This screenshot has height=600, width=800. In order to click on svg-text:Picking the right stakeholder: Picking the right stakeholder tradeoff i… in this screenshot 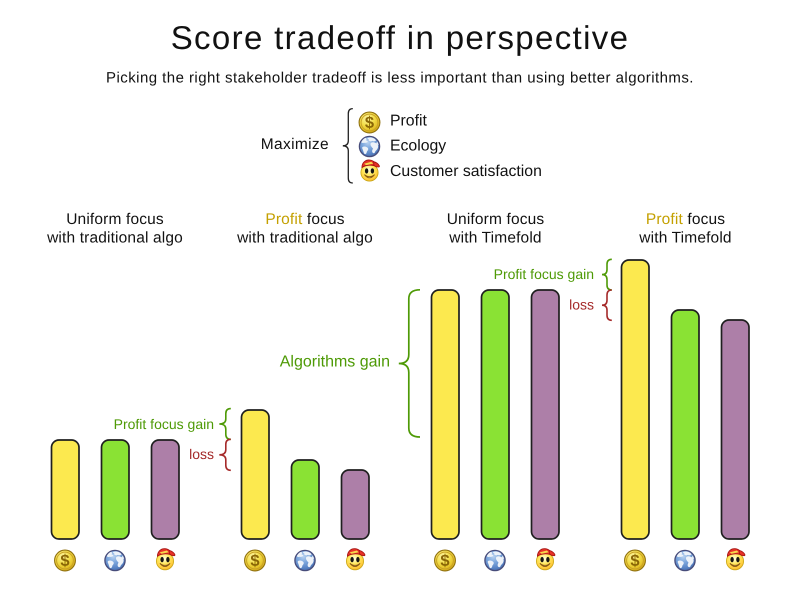, I will do `click(400, 78)`.